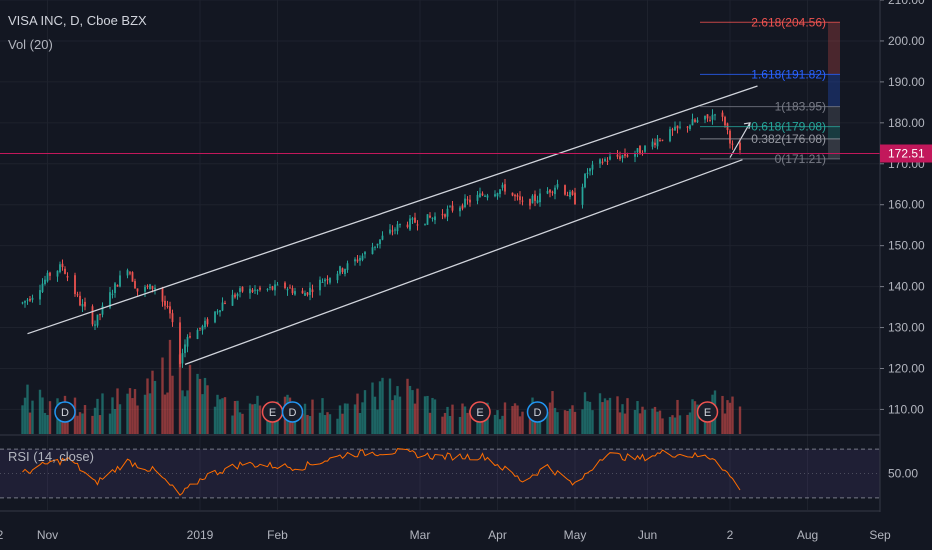 This screenshot has width=932, height=550. Describe the element at coordinates (575, 535) in the screenshot. I see `time-axis-label: May` at that location.